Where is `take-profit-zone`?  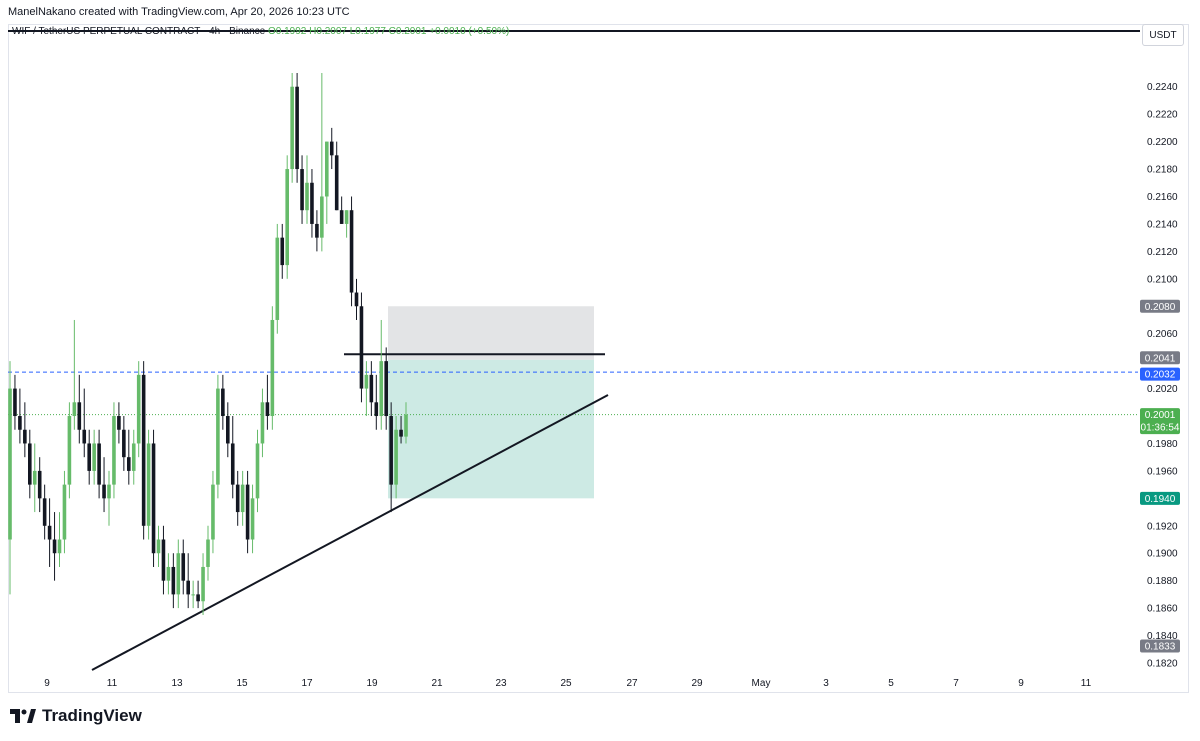 take-profit-zone is located at coordinates (491, 429).